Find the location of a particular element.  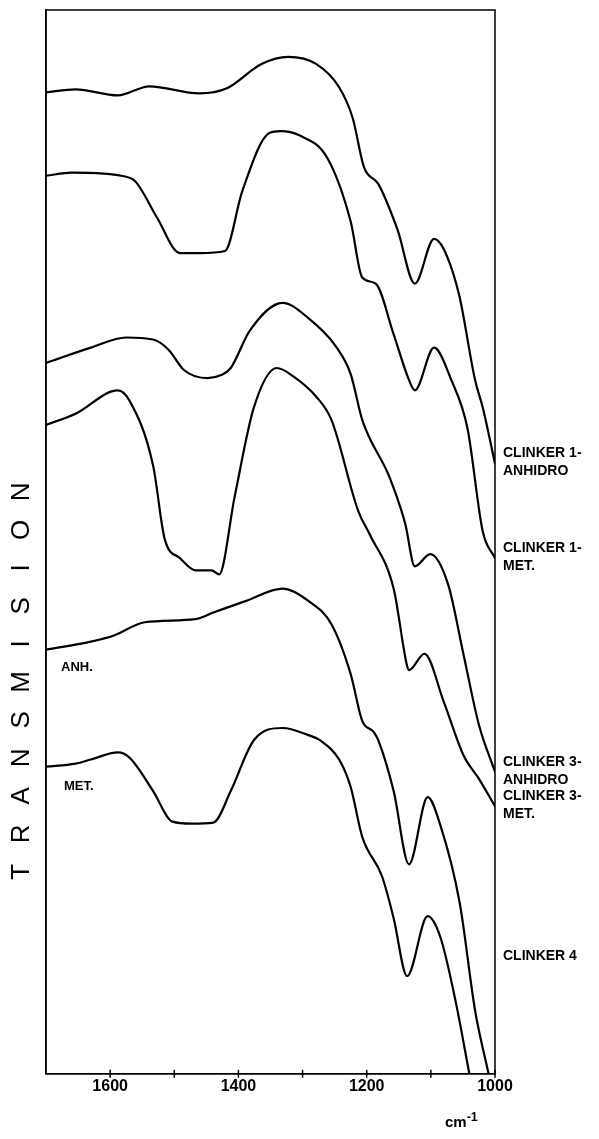

text: TRANSMISION is located at coordinates (20, 681).